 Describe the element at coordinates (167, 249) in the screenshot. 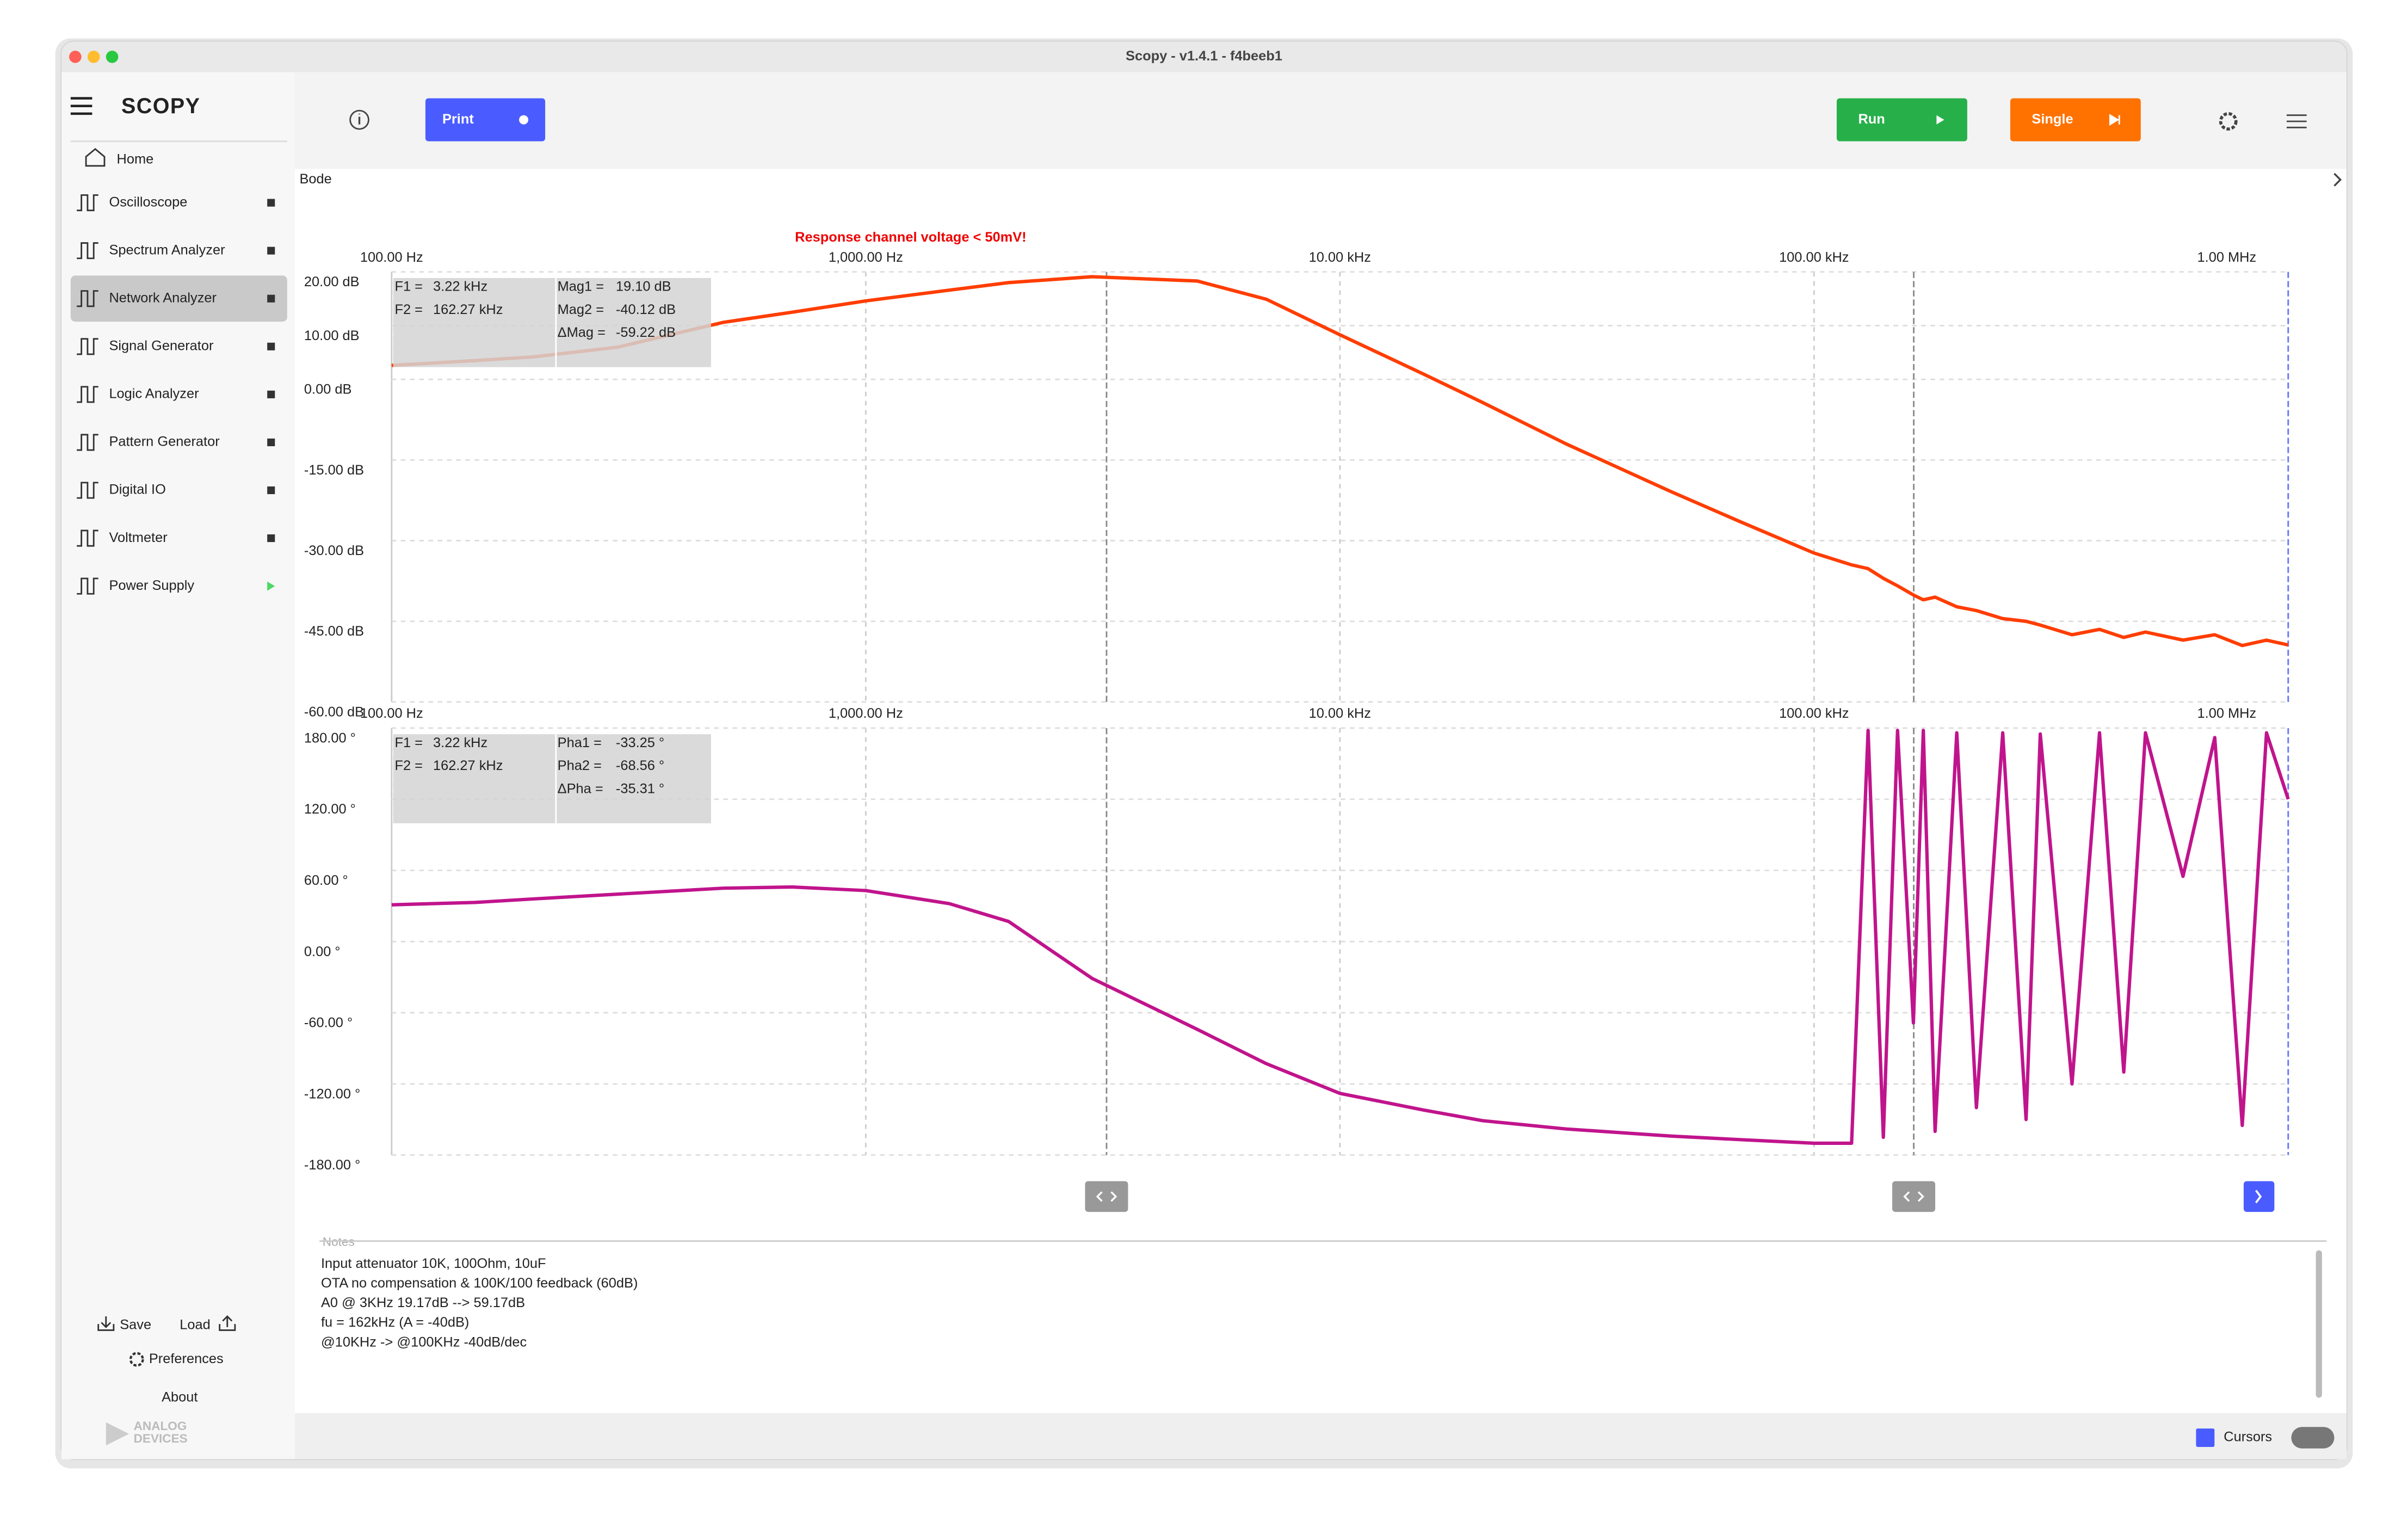

I see `tool-link: Spectrum Analyzer` at that location.